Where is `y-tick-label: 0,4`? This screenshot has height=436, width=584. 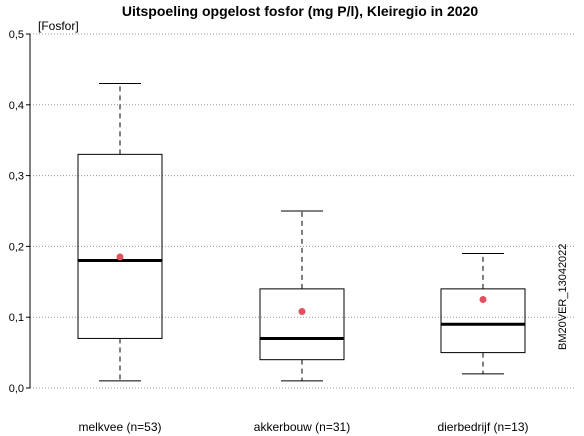
y-tick-label: 0,4 is located at coordinates (16, 106).